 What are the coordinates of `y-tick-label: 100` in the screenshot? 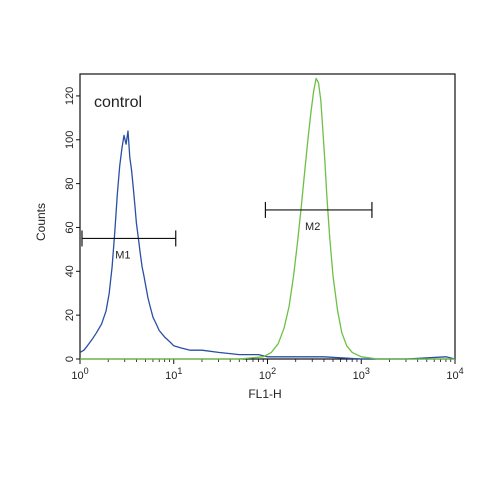 It's located at (70, 140).